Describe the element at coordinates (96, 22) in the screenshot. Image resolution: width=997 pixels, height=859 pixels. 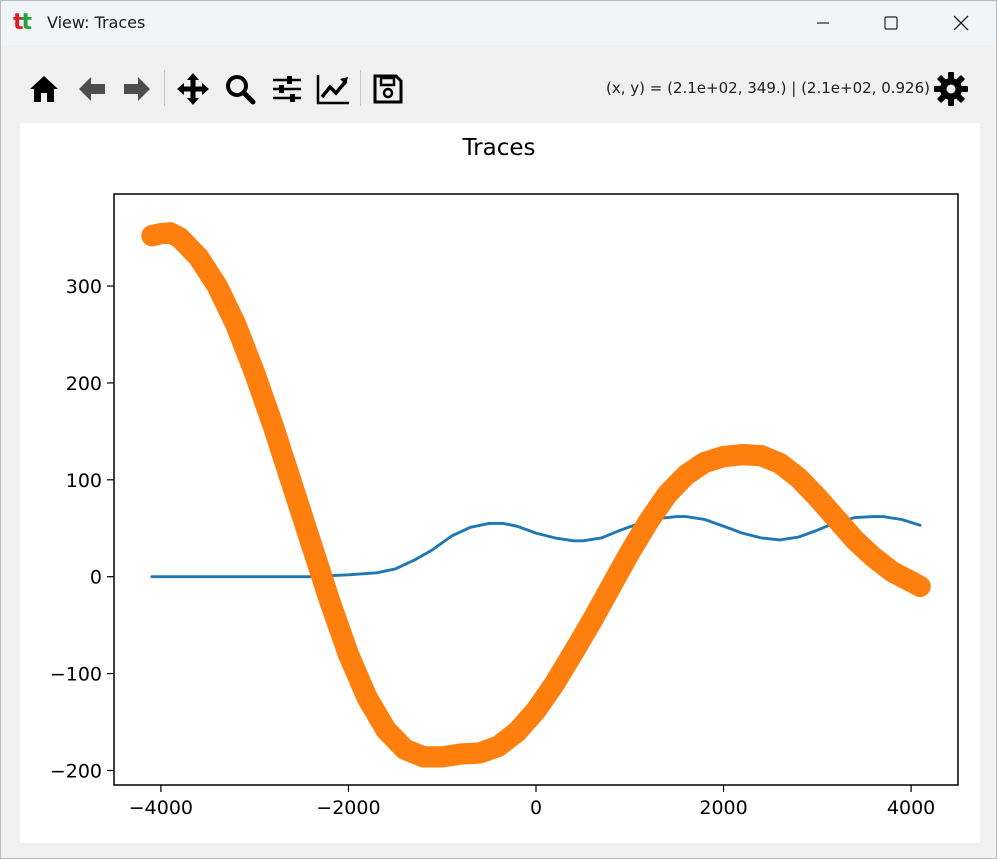
I see `window-title: View: Traces` at that location.